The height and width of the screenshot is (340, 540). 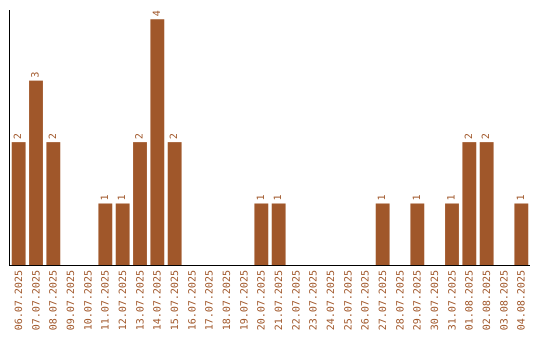 I want to click on x-tick-label: 28.07.2025, so click(x=400, y=300).